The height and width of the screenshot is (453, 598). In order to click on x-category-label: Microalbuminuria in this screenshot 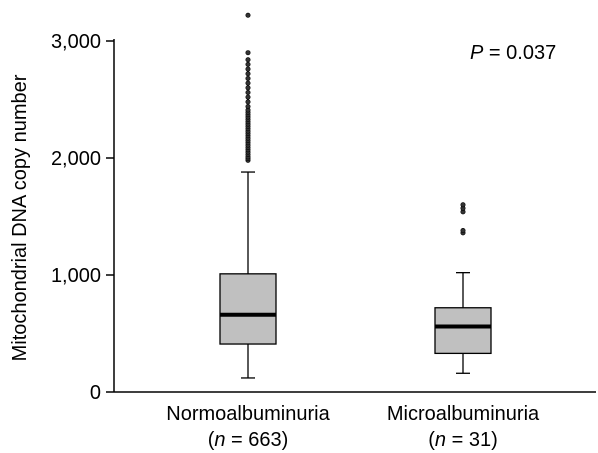, I will do `click(463, 414)`.